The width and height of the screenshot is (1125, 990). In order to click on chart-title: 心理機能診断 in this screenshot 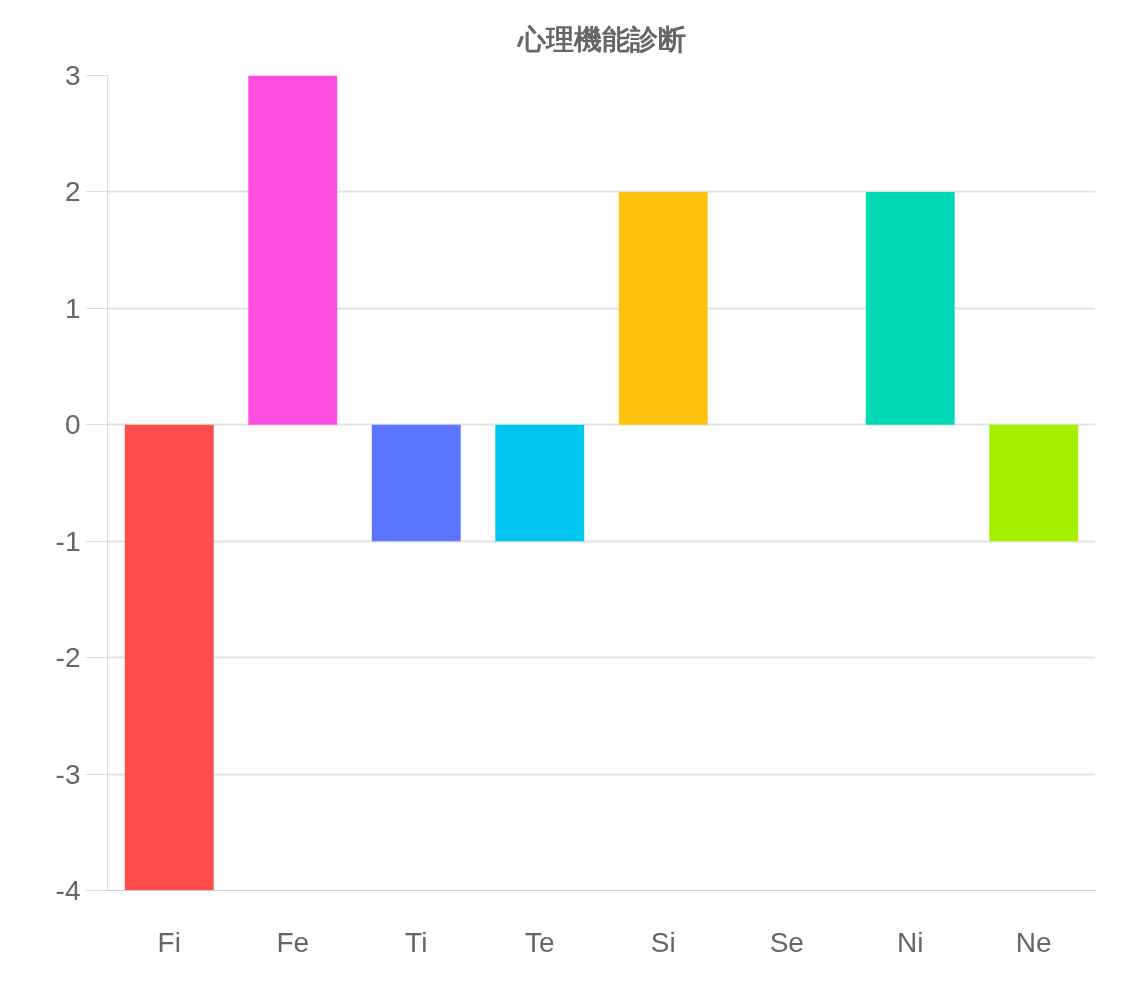, I will do `click(600, 39)`.